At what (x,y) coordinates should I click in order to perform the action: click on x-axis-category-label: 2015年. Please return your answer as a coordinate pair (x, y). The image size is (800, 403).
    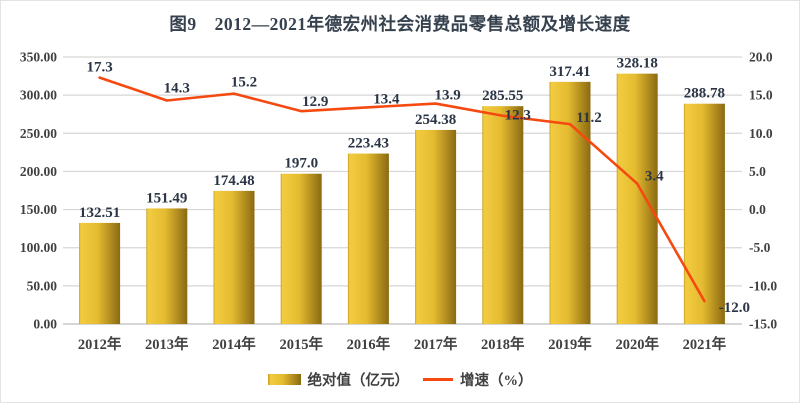
    Looking at the image, I should click on (301, 344).